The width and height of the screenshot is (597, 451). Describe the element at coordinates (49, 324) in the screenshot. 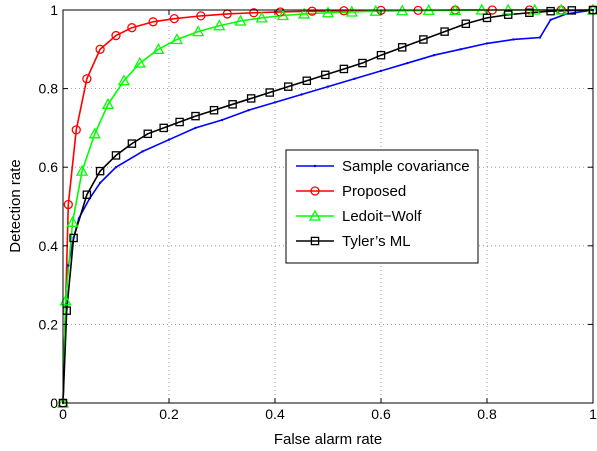

I see `y-tick-label: 0.2` at that location.